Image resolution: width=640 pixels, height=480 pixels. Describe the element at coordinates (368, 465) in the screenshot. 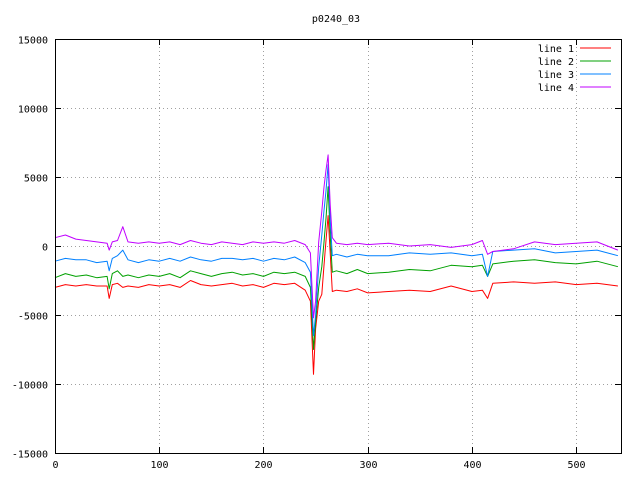

I see `x-tick-label: 300` at that location.